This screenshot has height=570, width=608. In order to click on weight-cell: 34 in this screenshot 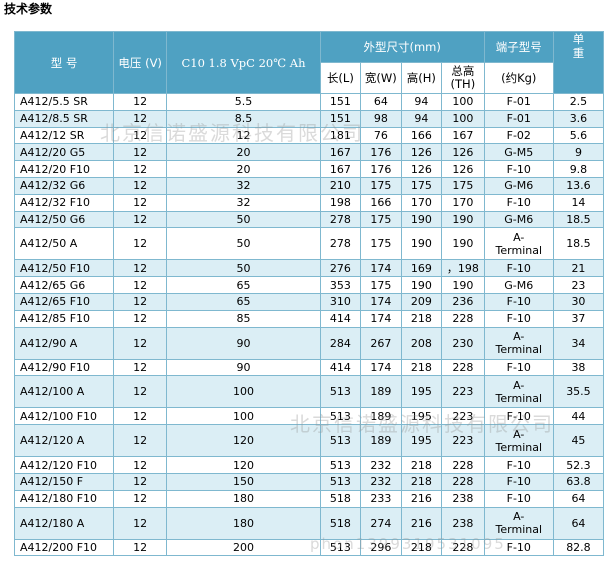, I will do `click(578, 343)`.